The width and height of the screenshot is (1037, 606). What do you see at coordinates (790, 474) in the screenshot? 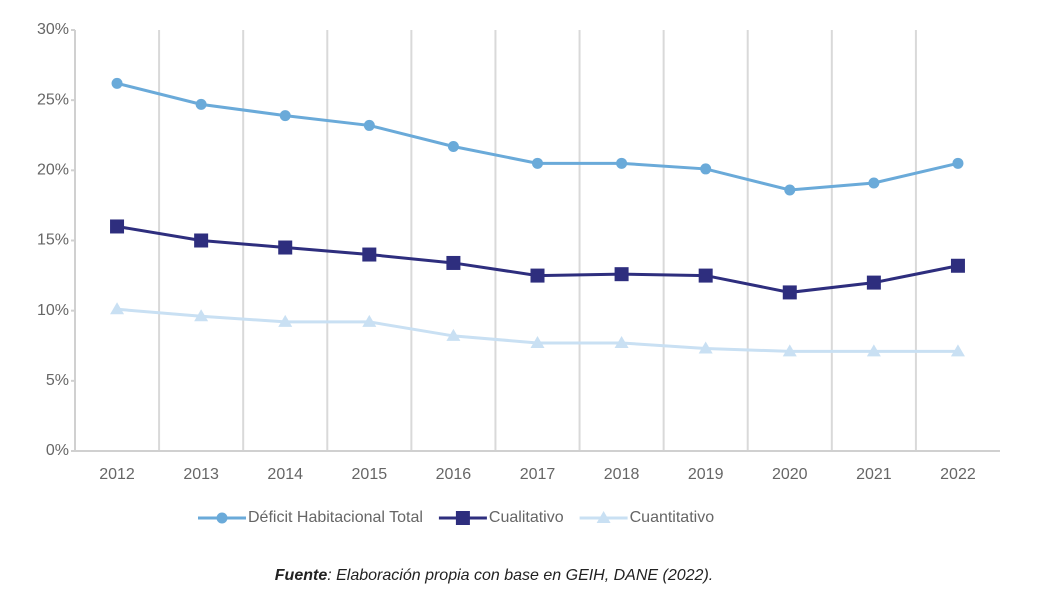
I see `x-tick-label: 2020` at bounding box center [790, 474].